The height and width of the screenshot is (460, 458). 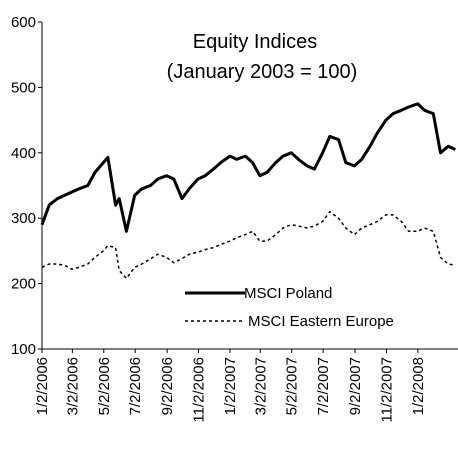 I want to click on y-tick-label: 500, so click(x=23, y=87).